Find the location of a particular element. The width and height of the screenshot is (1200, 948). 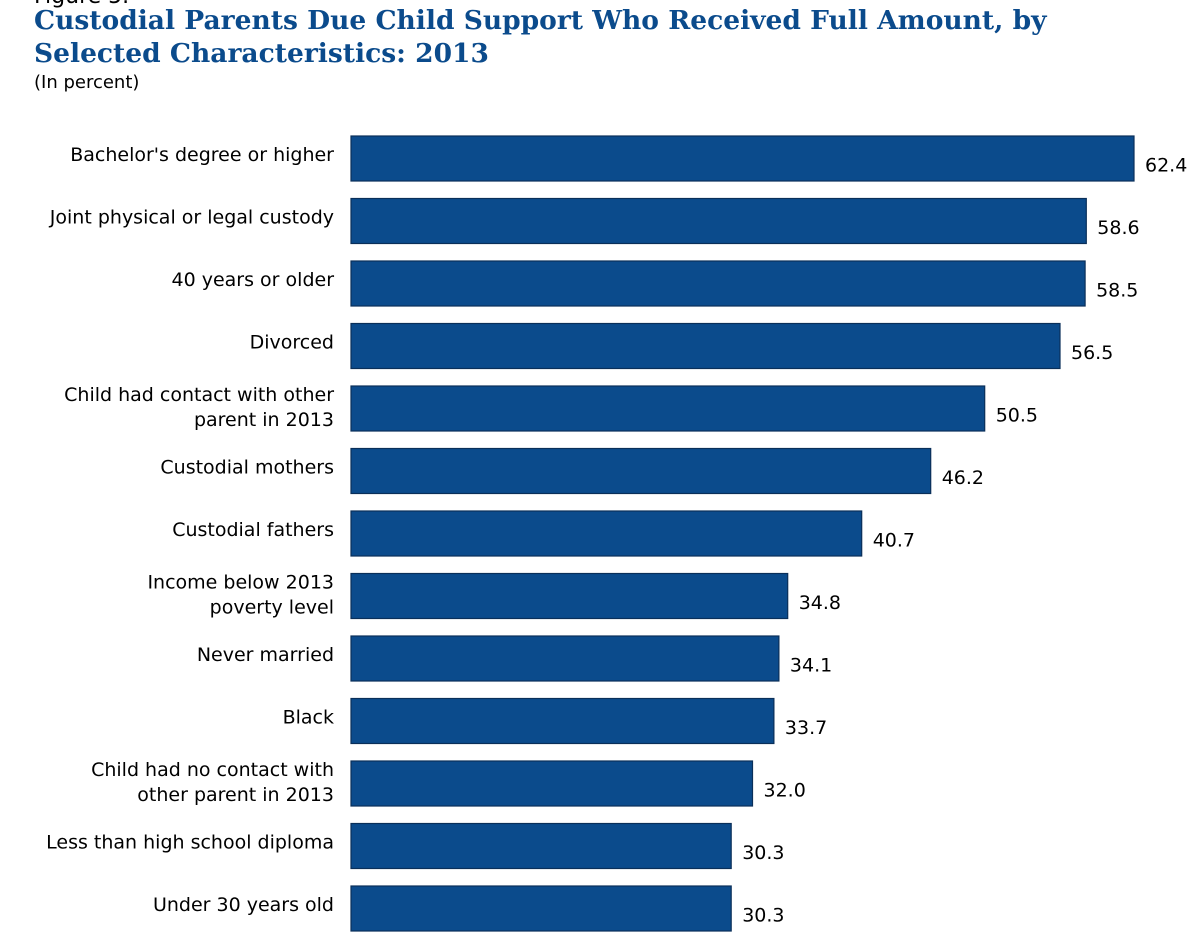

category-label-11: Less than high school diploma is located at coordinates (190, 843).